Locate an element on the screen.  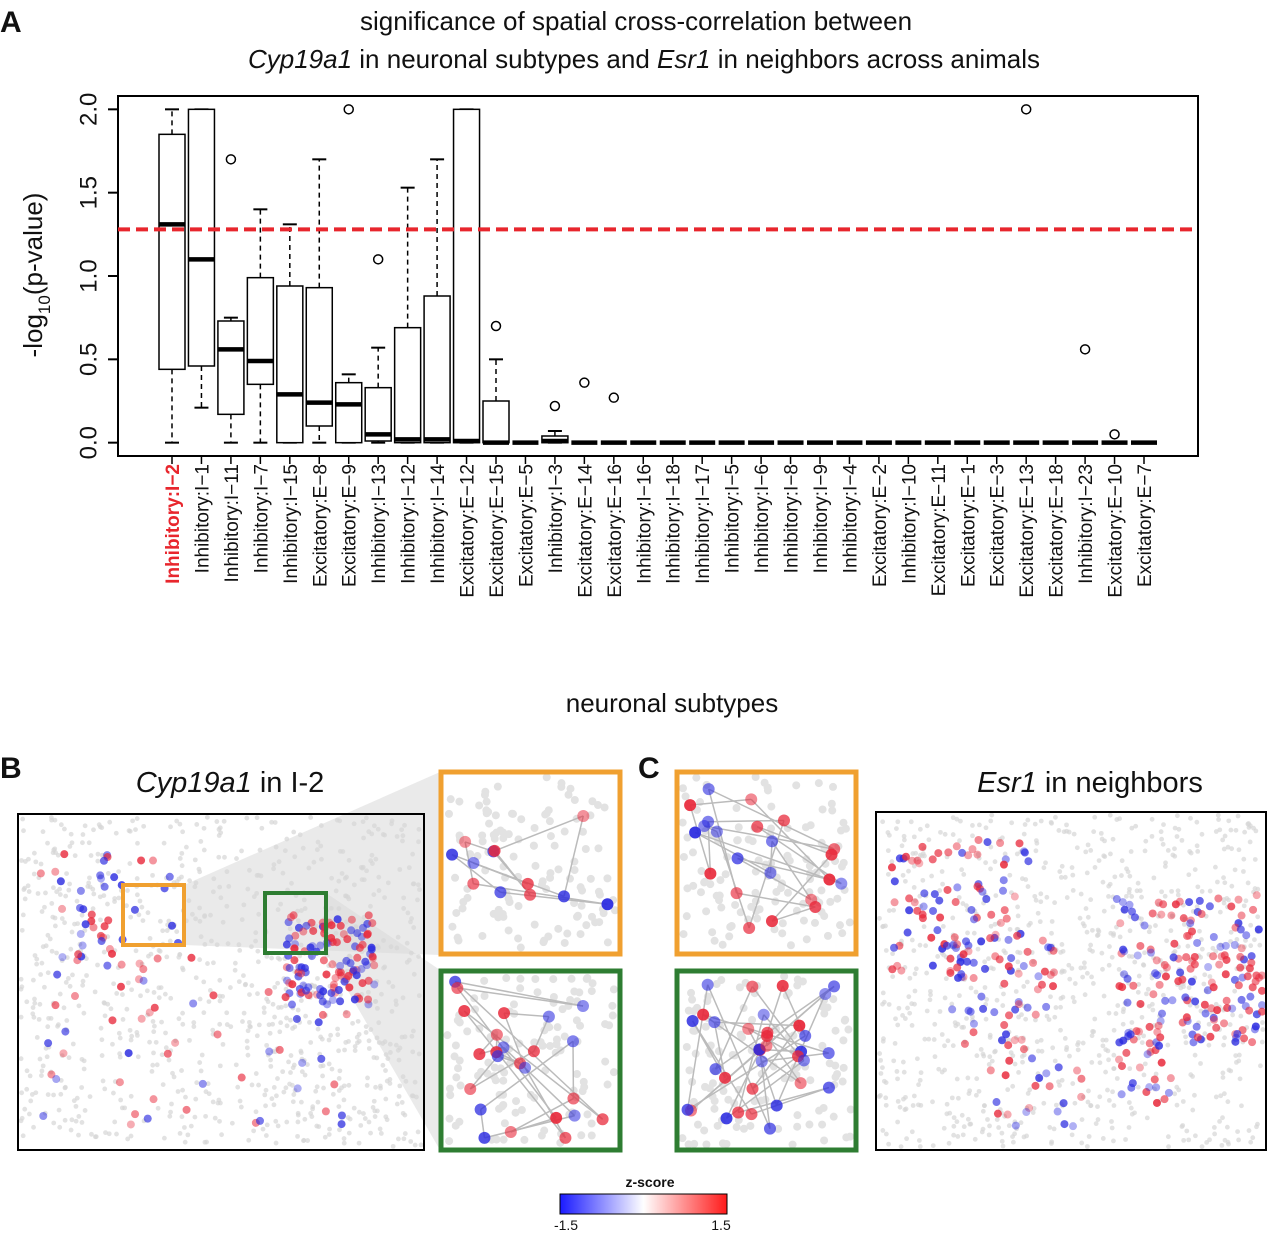
x-tick-label: Inhibitory:I−2 is located at coordinates (173, 524).